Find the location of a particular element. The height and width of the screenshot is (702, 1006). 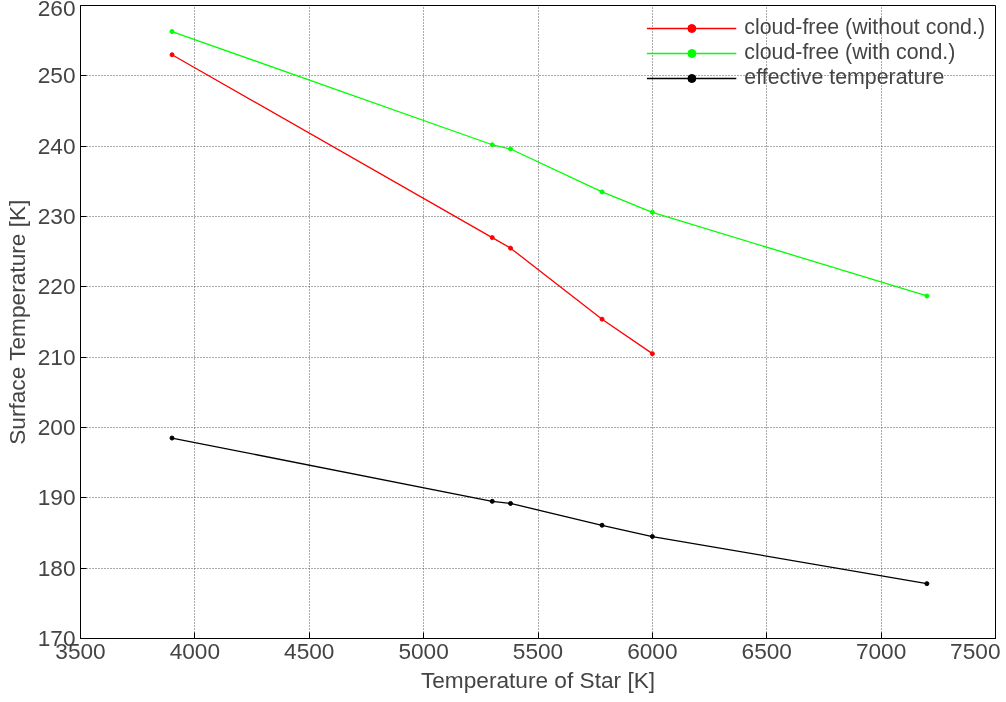

x-tick-label: 6500 is located at coordinates (766, 650).